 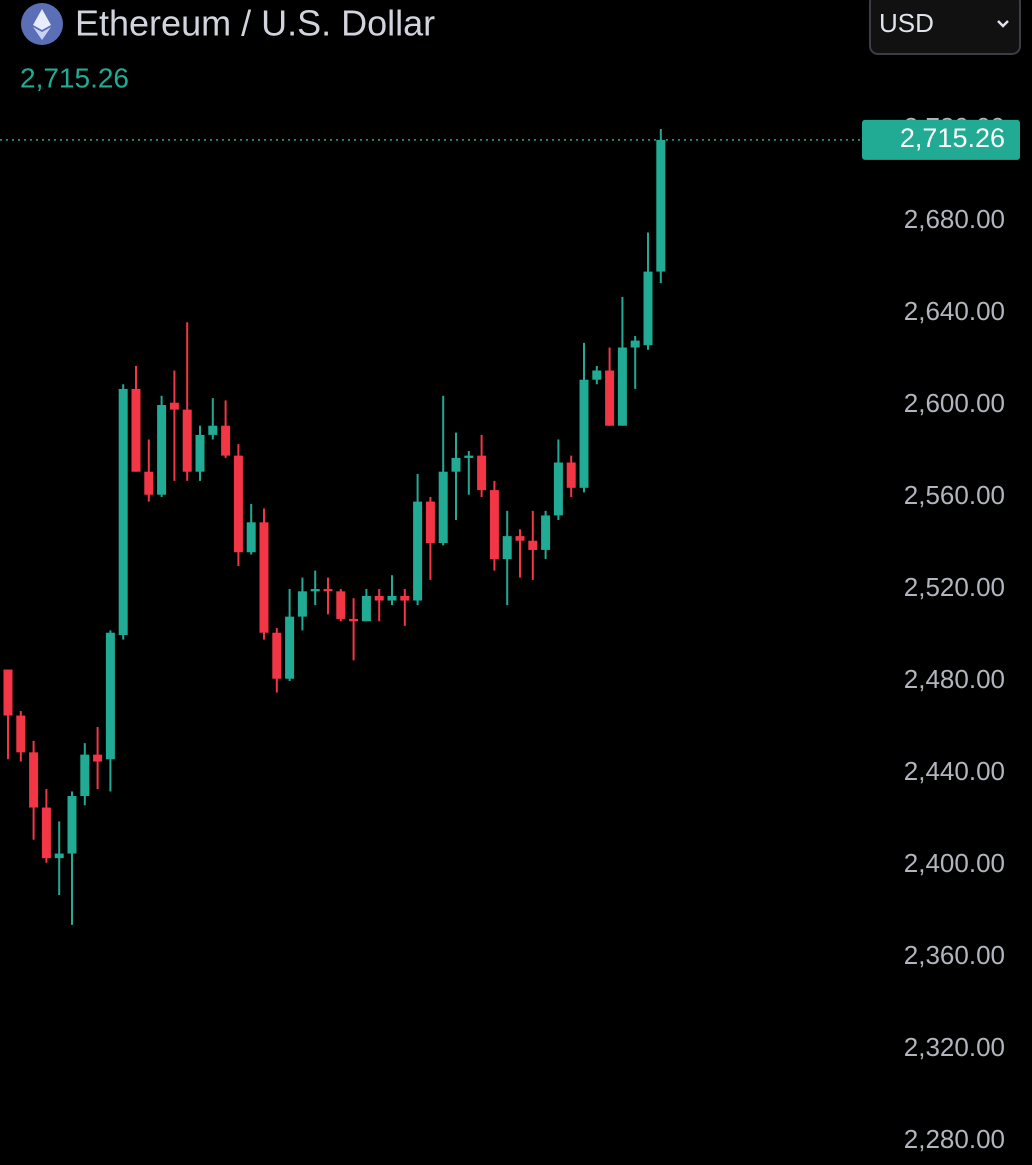 What do you see at coordinates (954, 1139) in the screenshot?
I see `y-tick-label: 2,280.00` at bounding box center [954, 1139].